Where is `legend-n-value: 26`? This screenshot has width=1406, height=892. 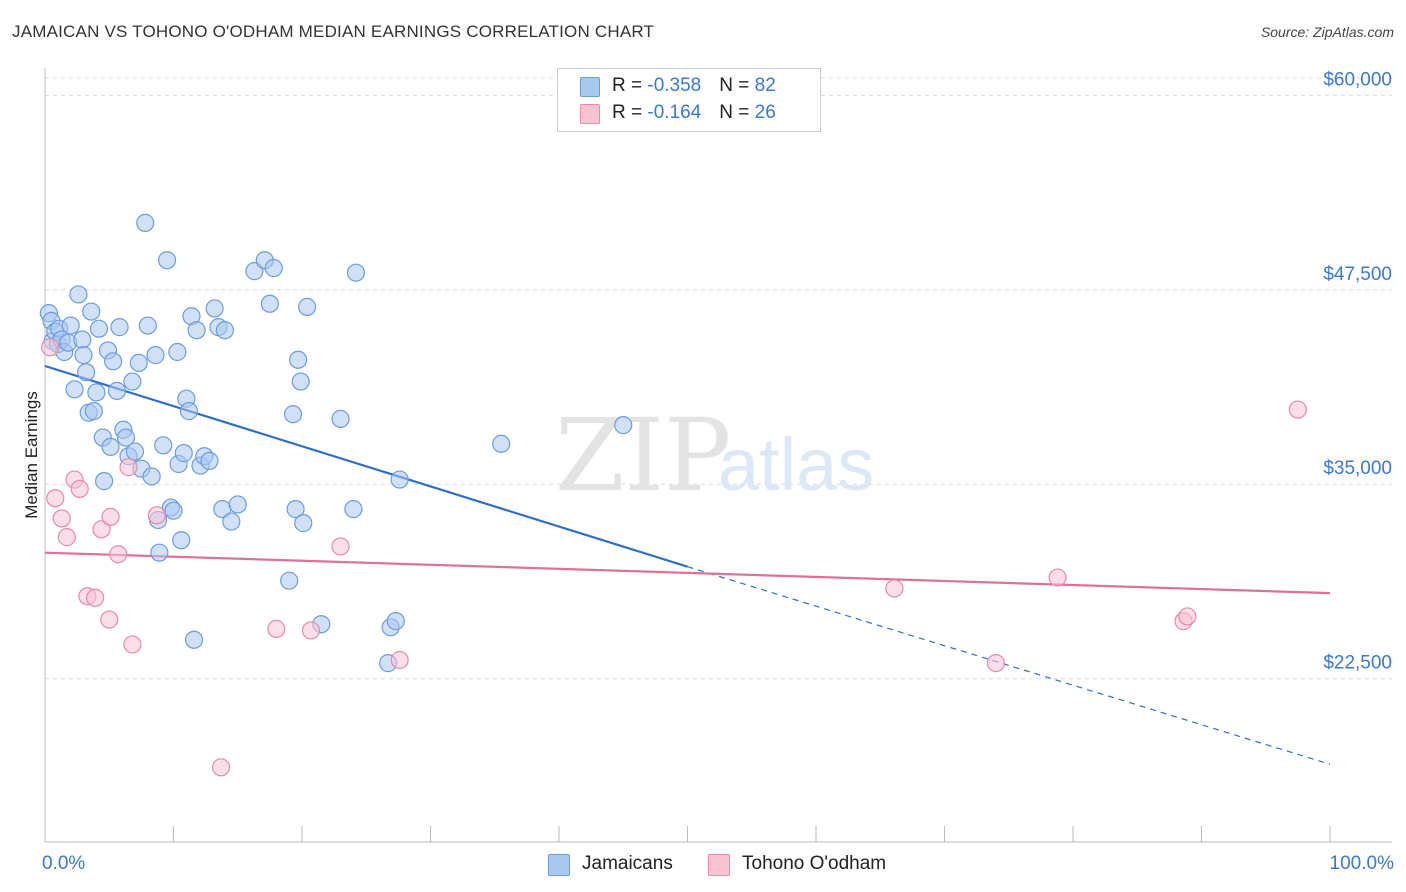 legend-n-value: 26 is located at coordinates (765, 112).